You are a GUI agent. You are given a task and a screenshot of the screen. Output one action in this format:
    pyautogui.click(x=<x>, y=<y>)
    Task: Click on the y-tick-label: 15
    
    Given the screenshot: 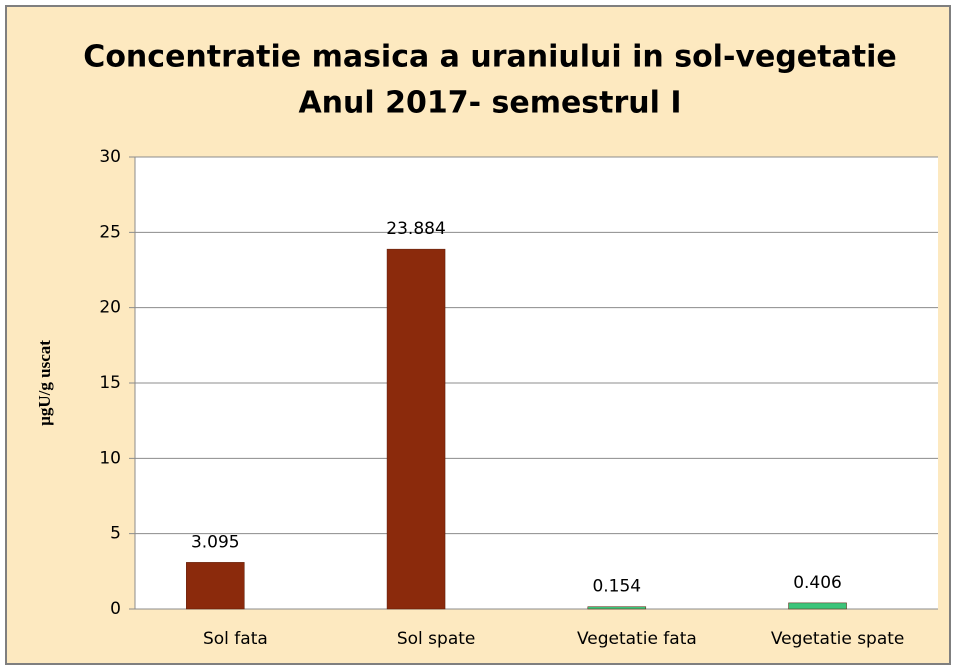 What is the action you would take?
    pyautogui.click(x=110, y=383)
    